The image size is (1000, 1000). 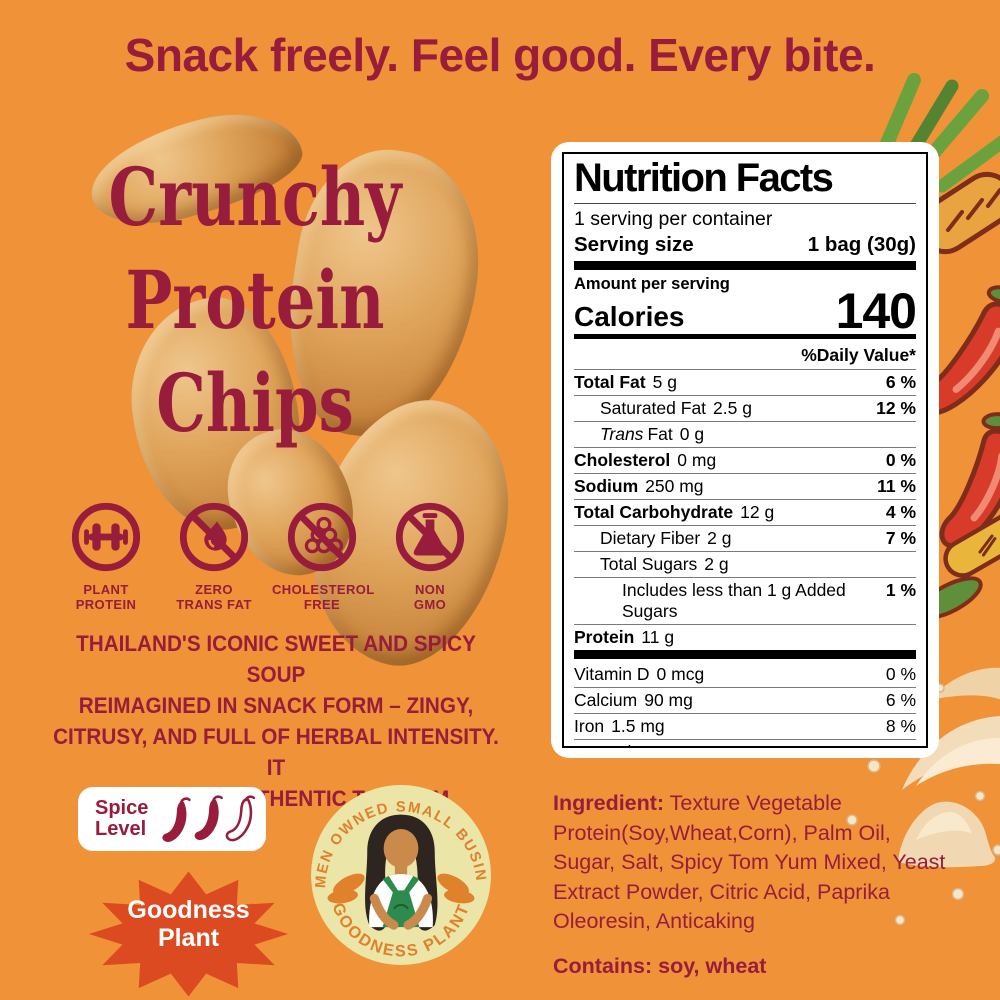 I want to click on feature-plant-protein: PLANT PROTEIN, so click(x=106, y=556).